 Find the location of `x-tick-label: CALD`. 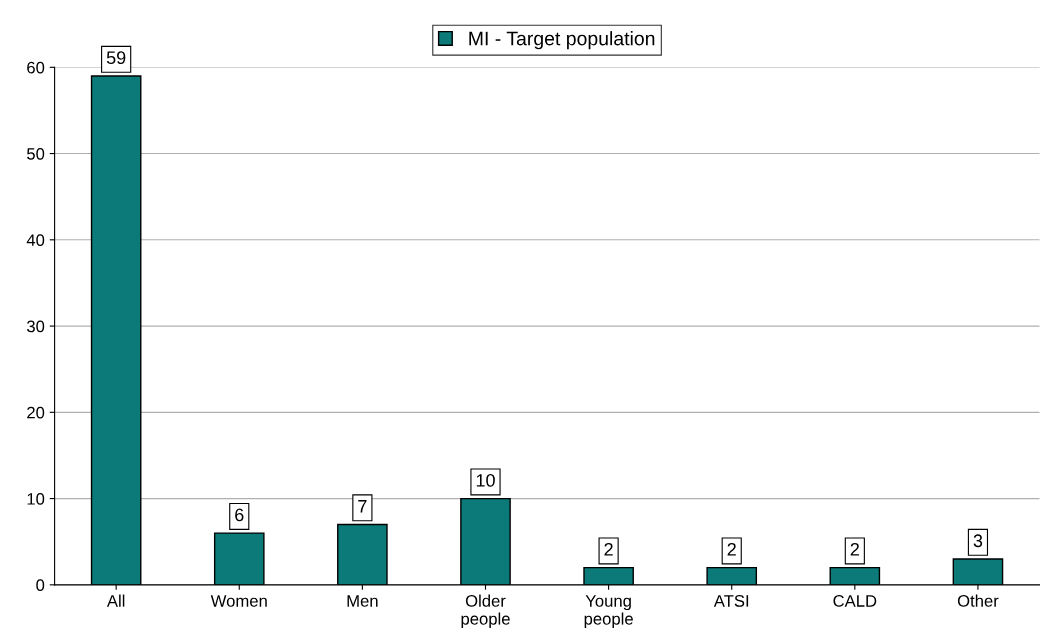

x-tick-label: CALD is located at coordinates (855, 601).